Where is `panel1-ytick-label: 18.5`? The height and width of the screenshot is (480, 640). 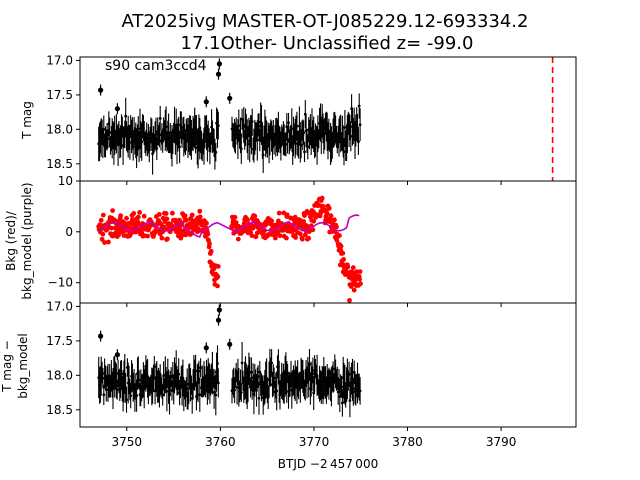
panel1-ytick-label: 18.5 is located at coordinates (59, 164).